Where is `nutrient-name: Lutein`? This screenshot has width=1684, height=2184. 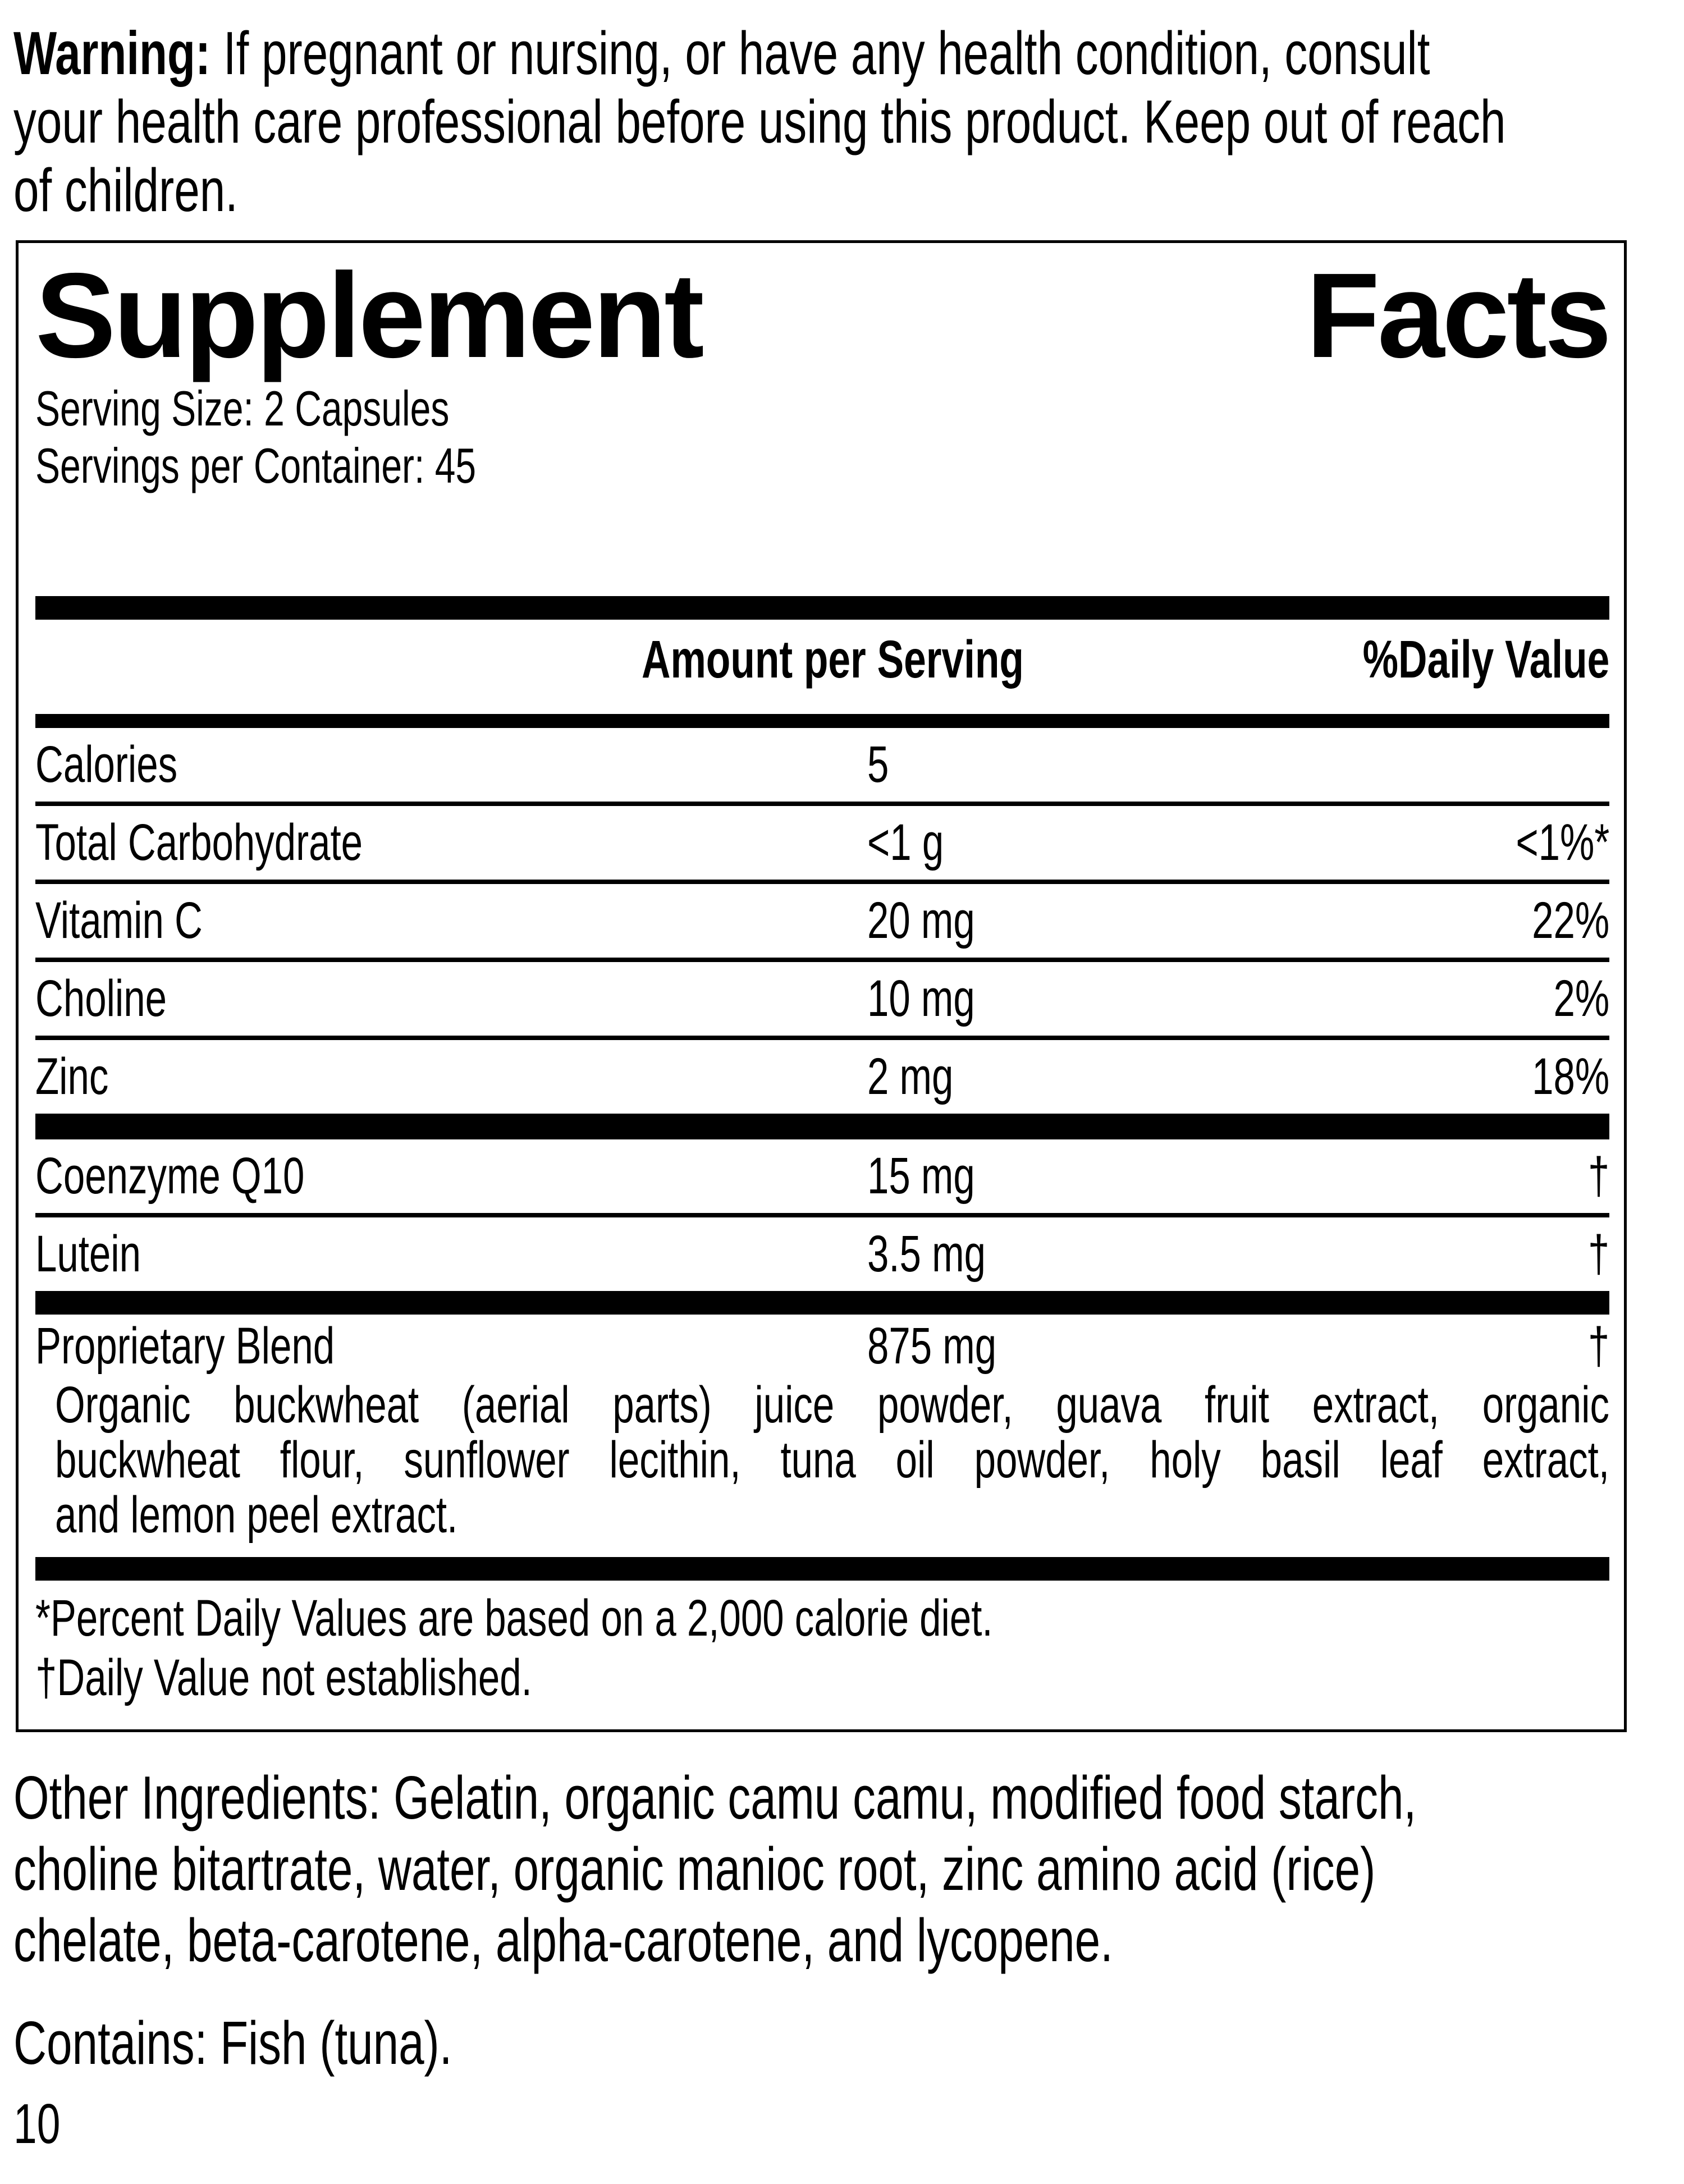 nutrient-name: Lutein is located at coordinates (88, 1254).